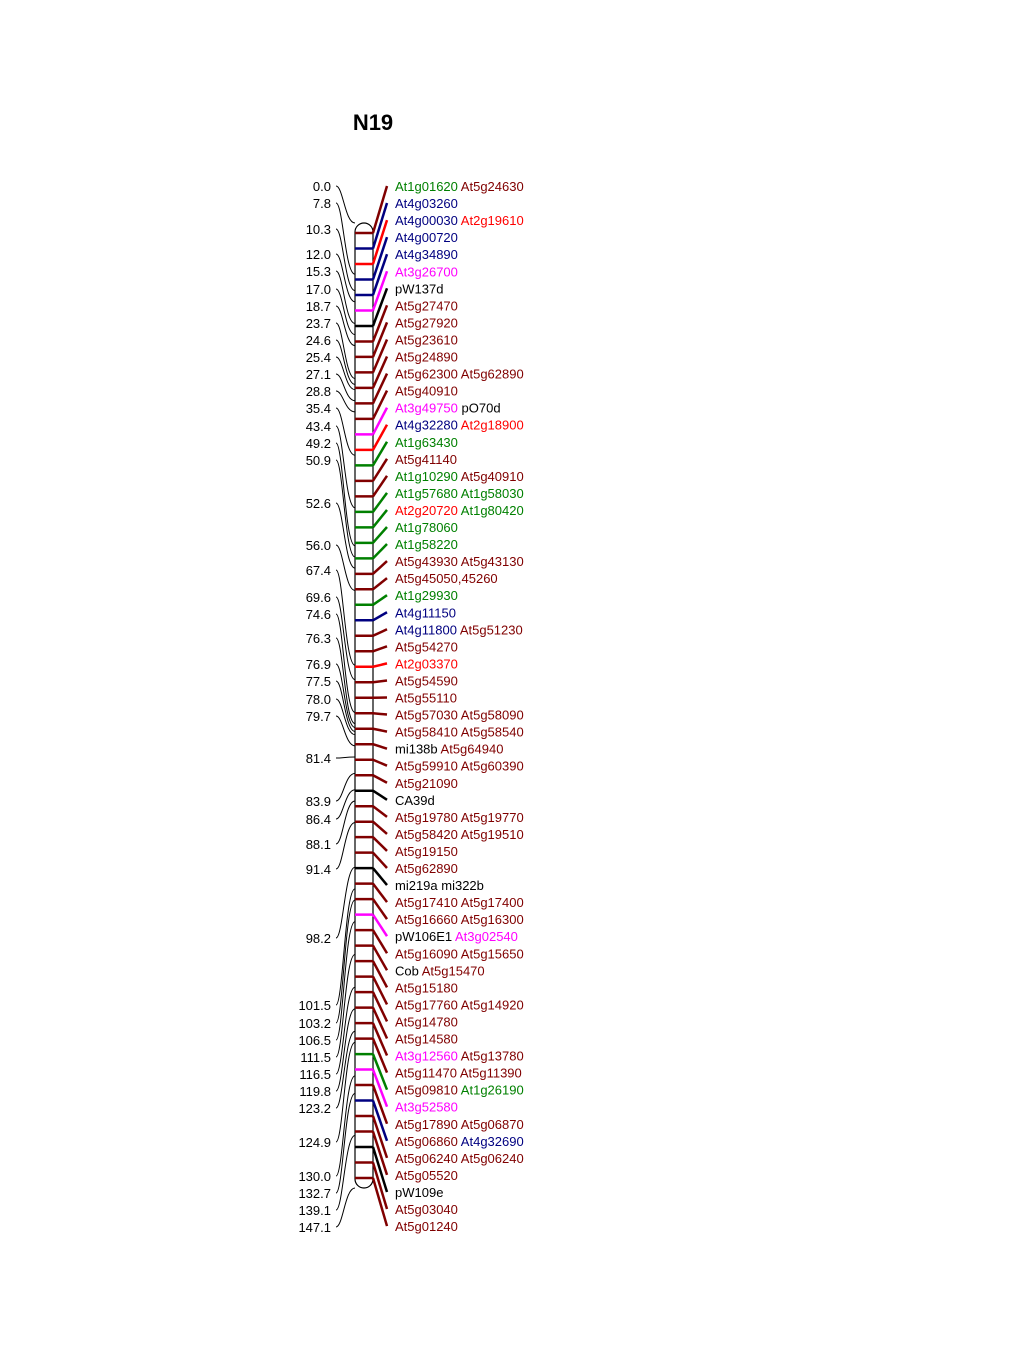 The image size is (1024, 1365). Describe the element at coordinates (426, 629) in the screenshot. I see `marker-name: At4g11800` at that location.